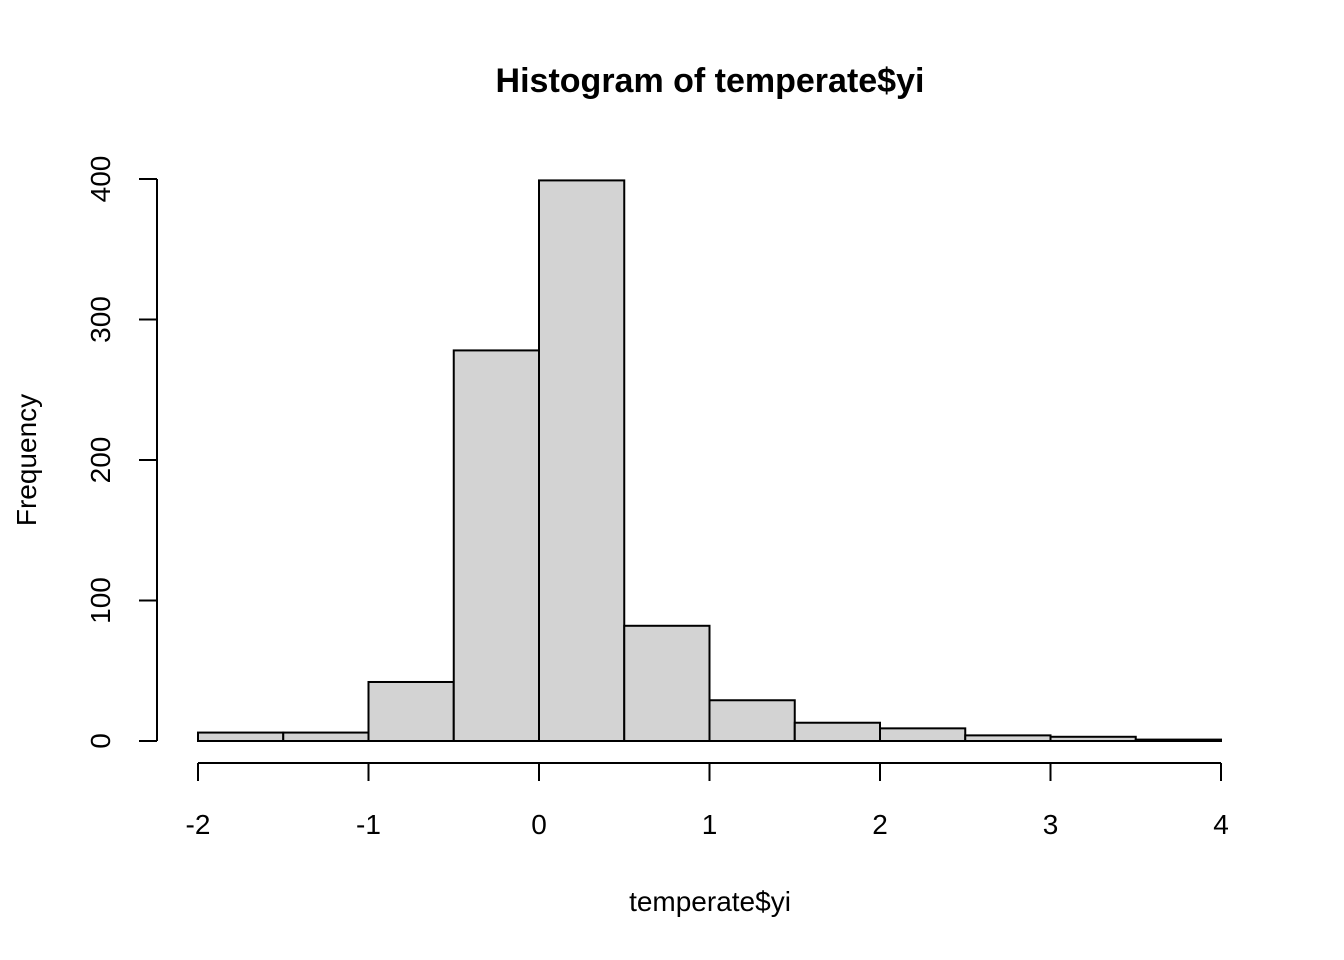 This screenshot has height=960, width=1344. Describe the element at coordinates (26, 460) in the screenshot. I see `y-axis-label: Frequency` at that location.